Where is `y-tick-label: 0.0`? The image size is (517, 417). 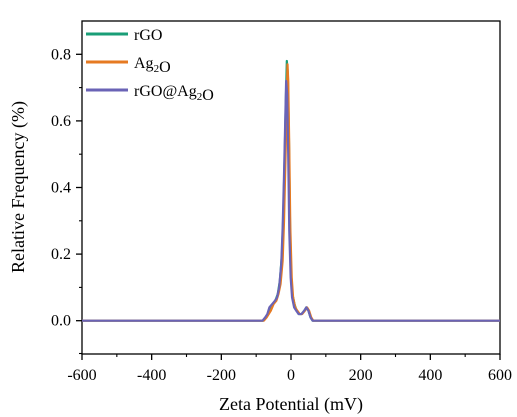
y-tick-label: 0.0 is located at coordinates (61, 321).